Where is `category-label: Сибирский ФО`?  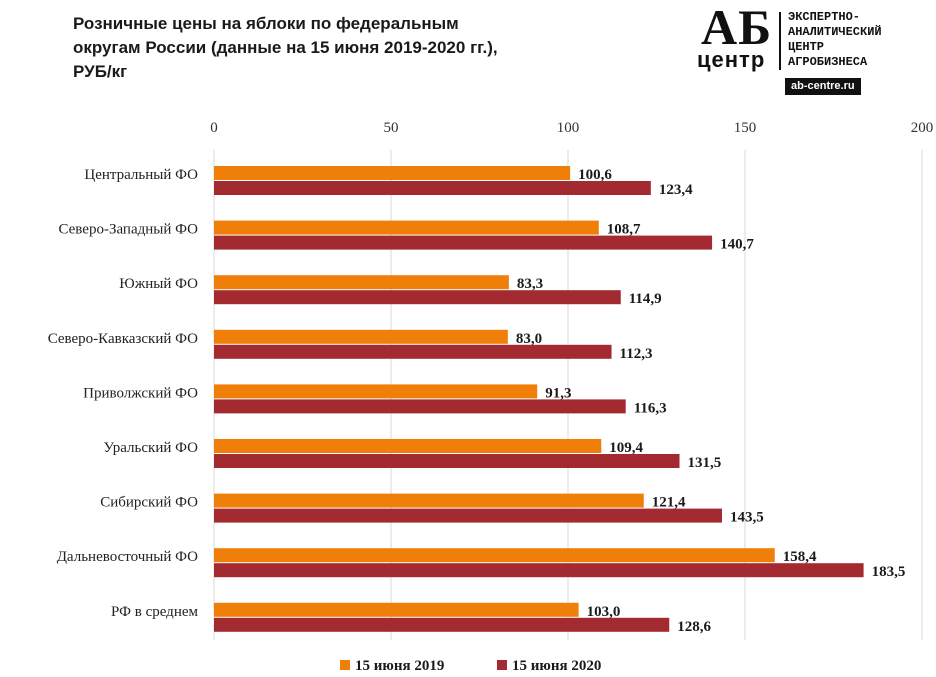 category-label: Сибирский ФО is located at coordinates (149, 503).